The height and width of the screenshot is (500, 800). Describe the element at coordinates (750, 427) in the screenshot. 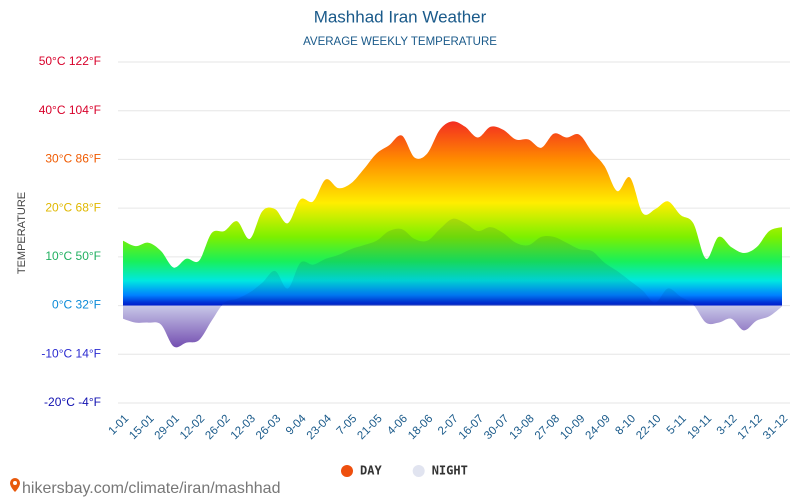

I see `x-tick-label: 17-12` at that location.